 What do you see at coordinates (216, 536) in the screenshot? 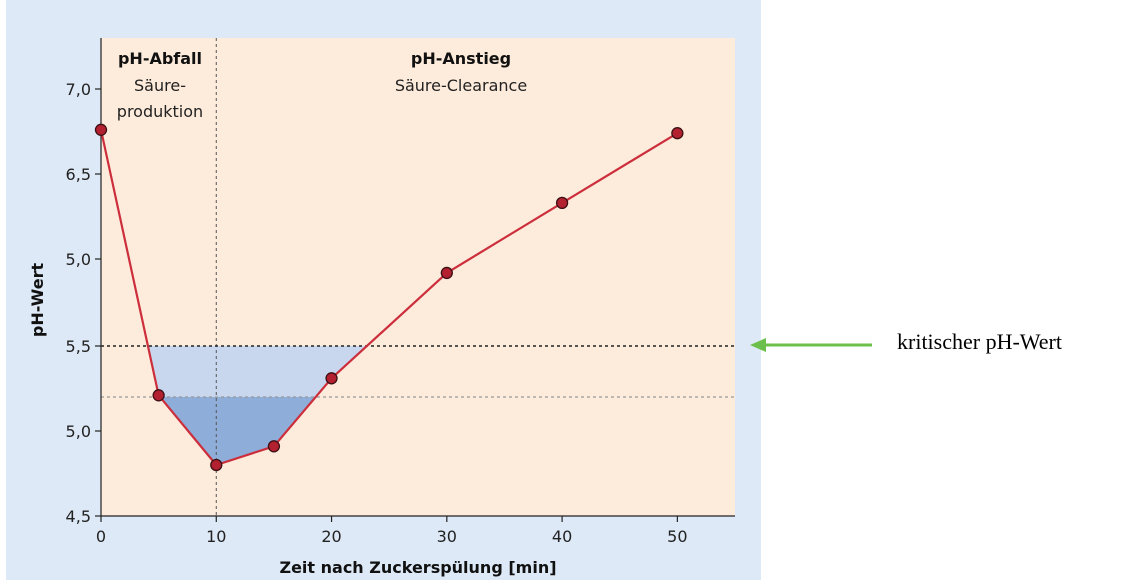
I see `x-tick-label: 10` at bounding box center [216, 536].